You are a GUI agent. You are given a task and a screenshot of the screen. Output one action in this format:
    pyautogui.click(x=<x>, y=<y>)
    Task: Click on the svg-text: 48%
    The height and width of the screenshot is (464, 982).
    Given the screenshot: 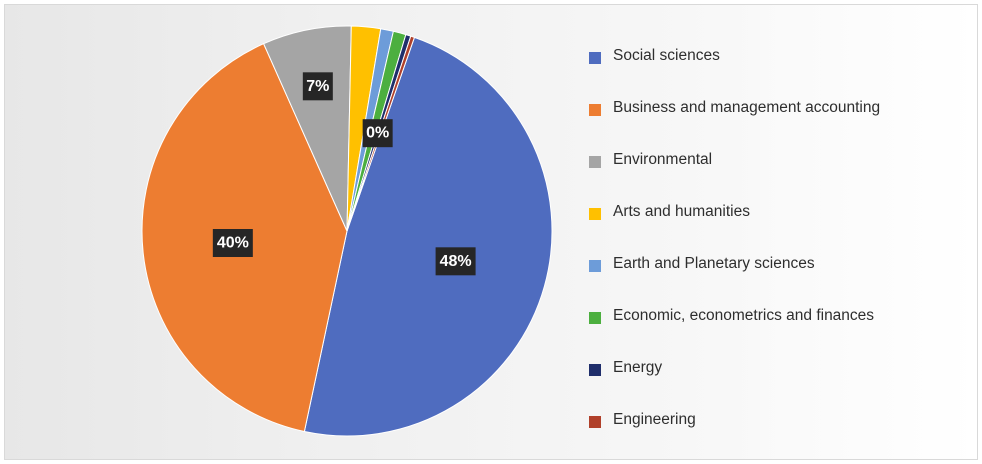 What is the action you would take?
    pyautogui.click(x=456, y=261)
    